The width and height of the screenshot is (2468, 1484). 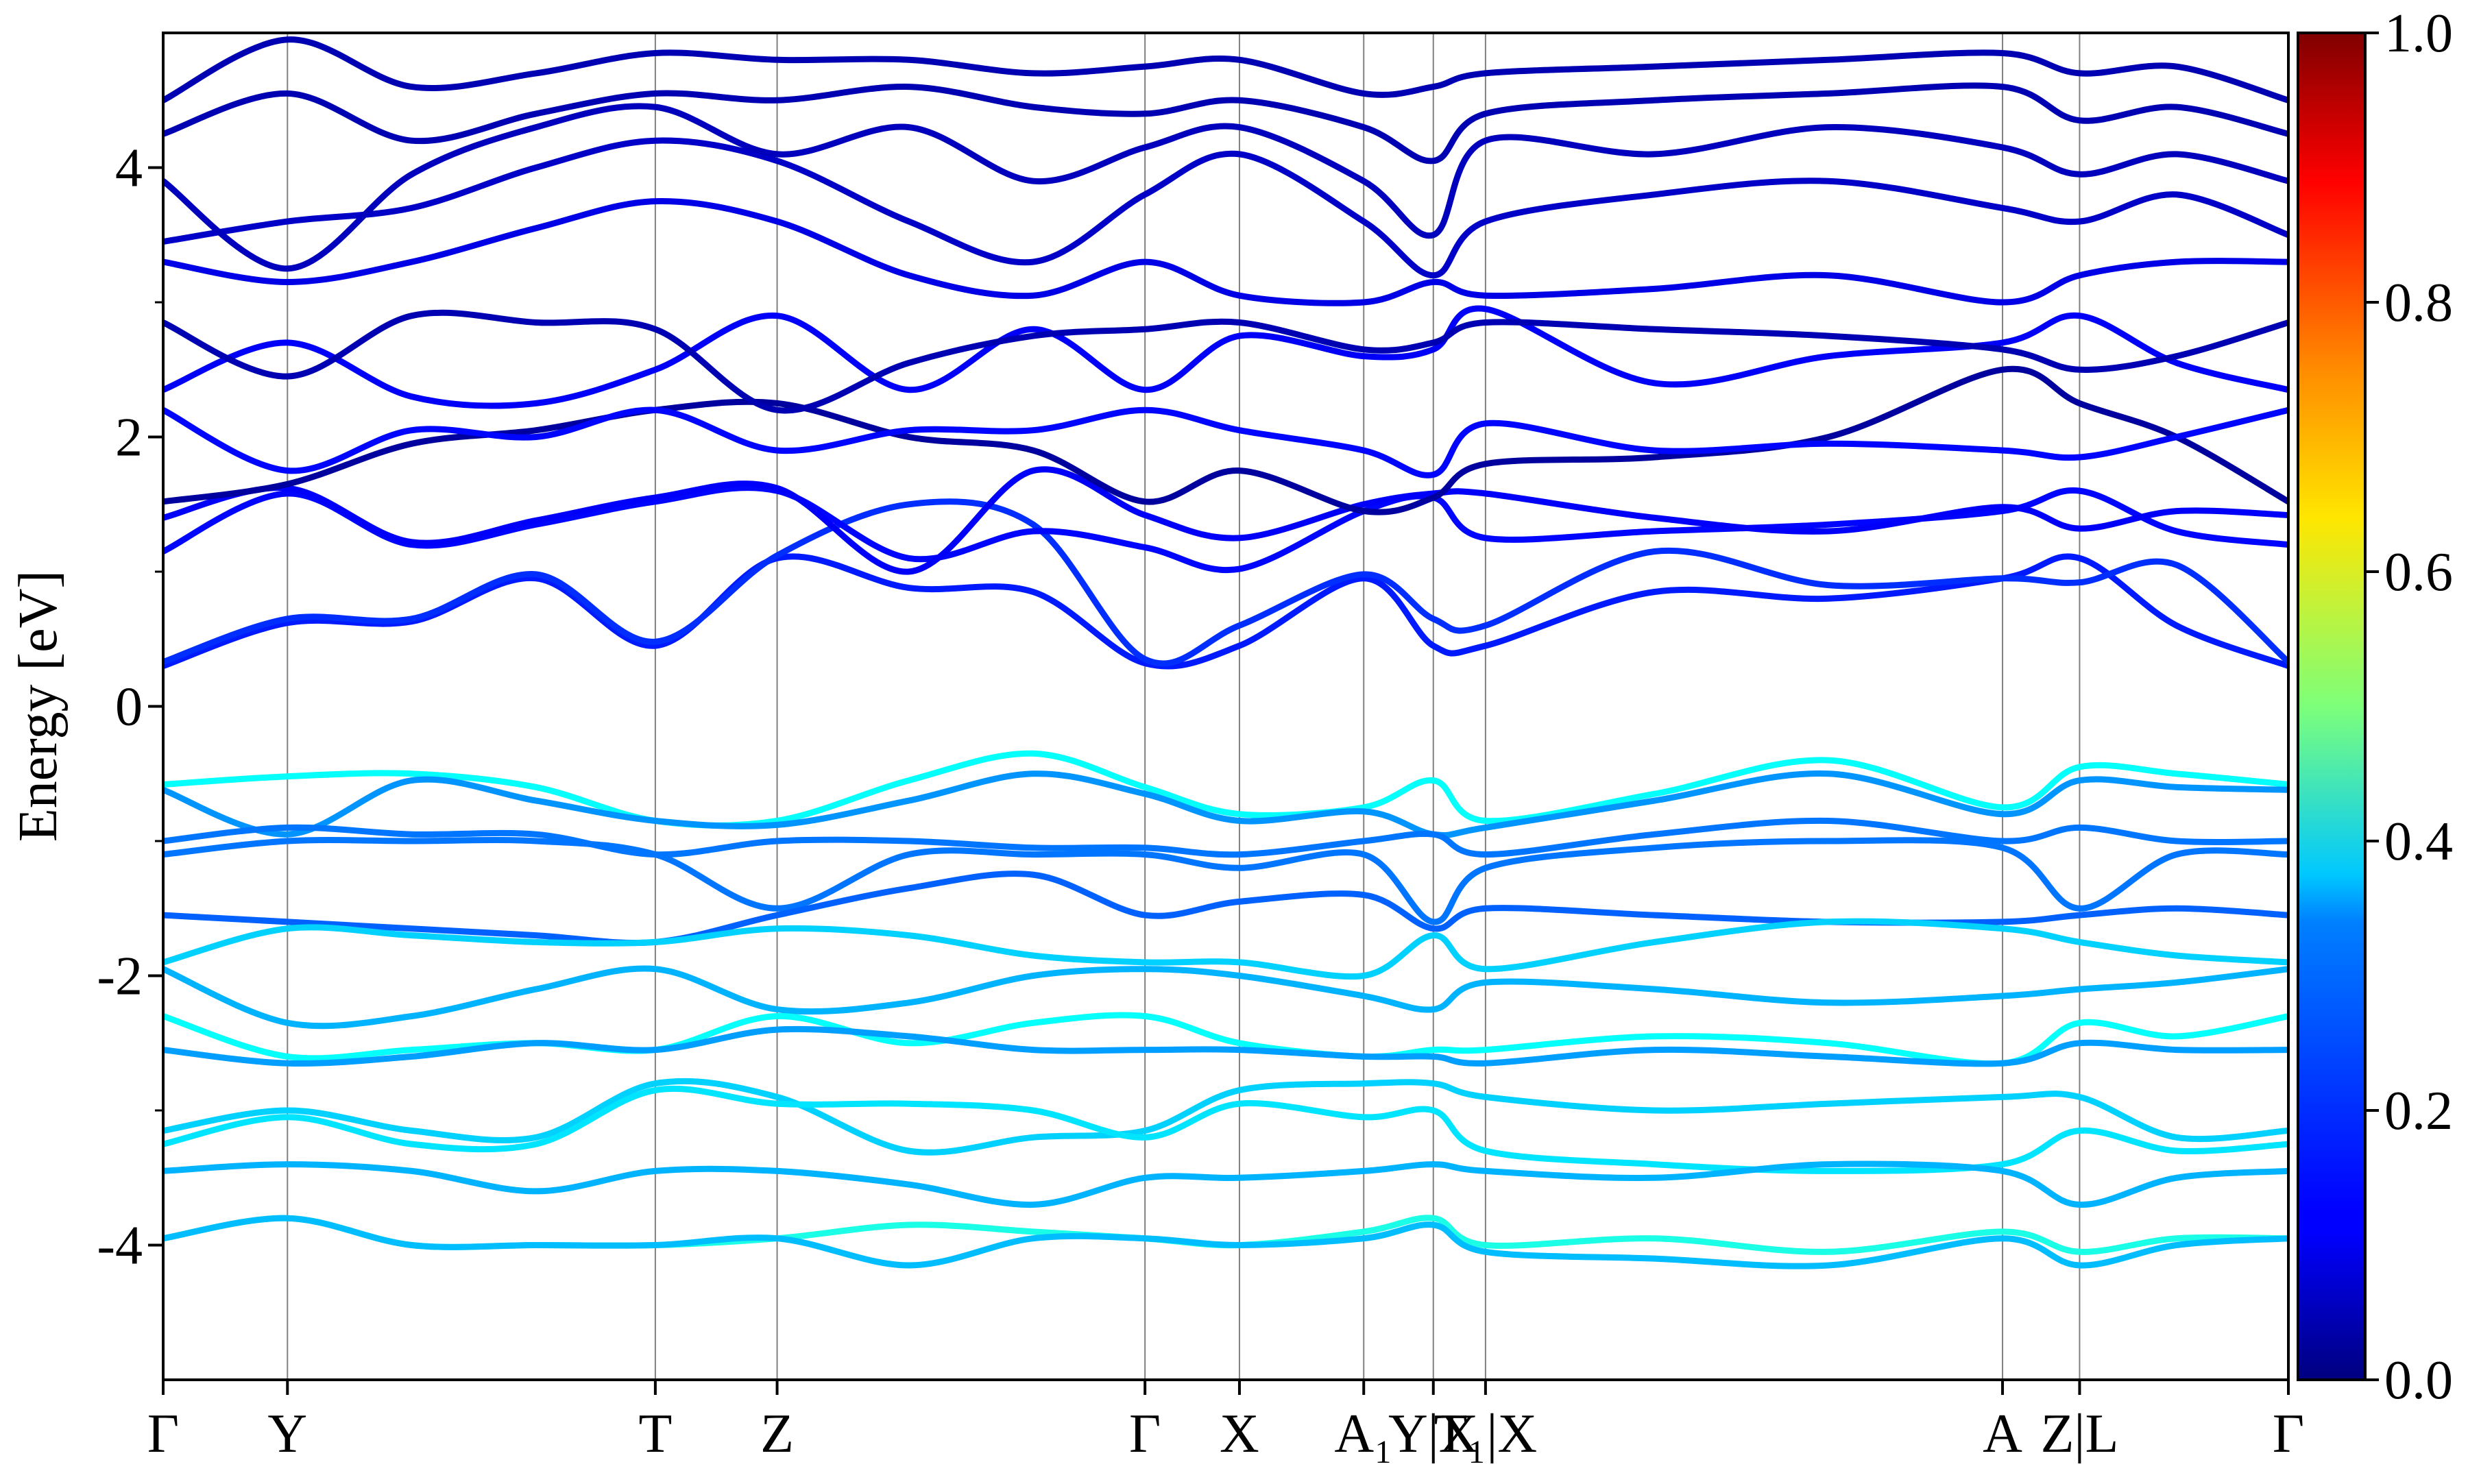 I want to click on y-tick-label: -2, so click(x=120, y=977).